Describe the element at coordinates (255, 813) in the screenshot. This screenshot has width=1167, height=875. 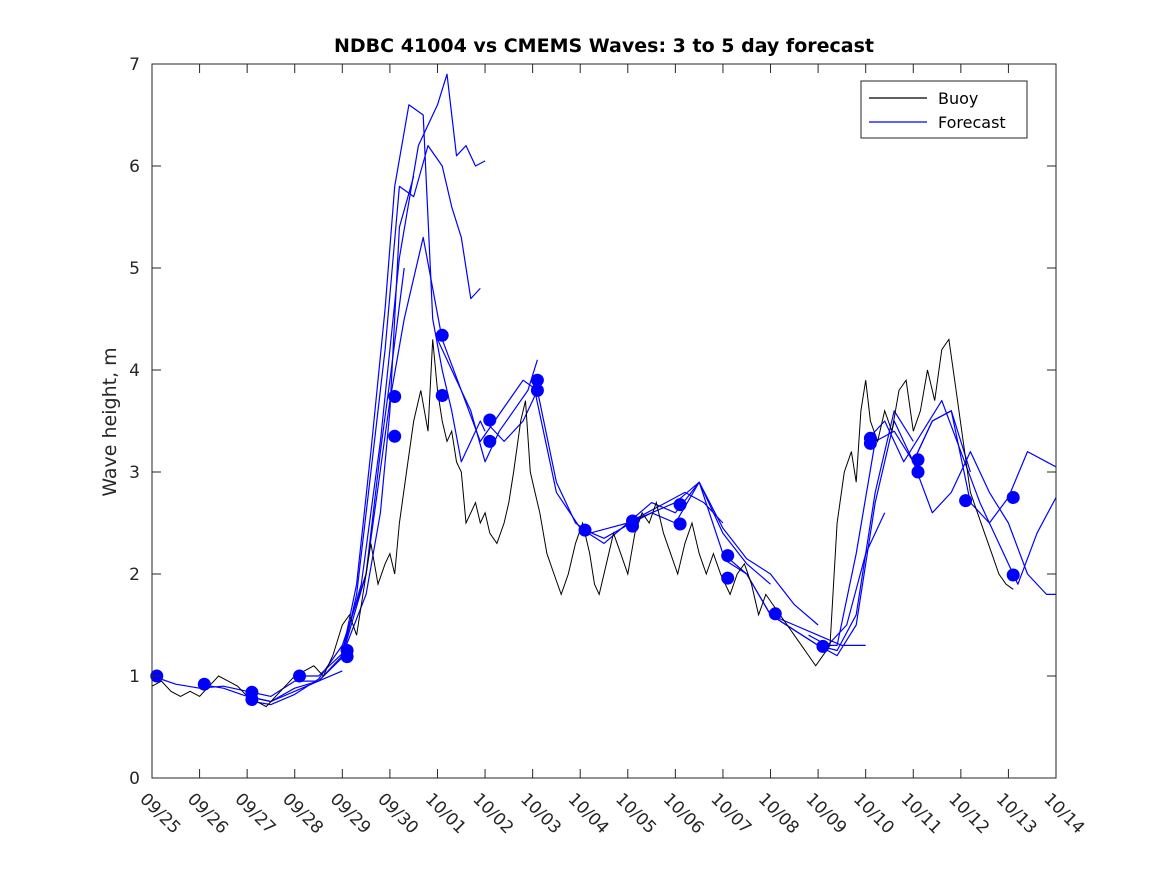
I see `x-tick-label: 09/27` at that location.